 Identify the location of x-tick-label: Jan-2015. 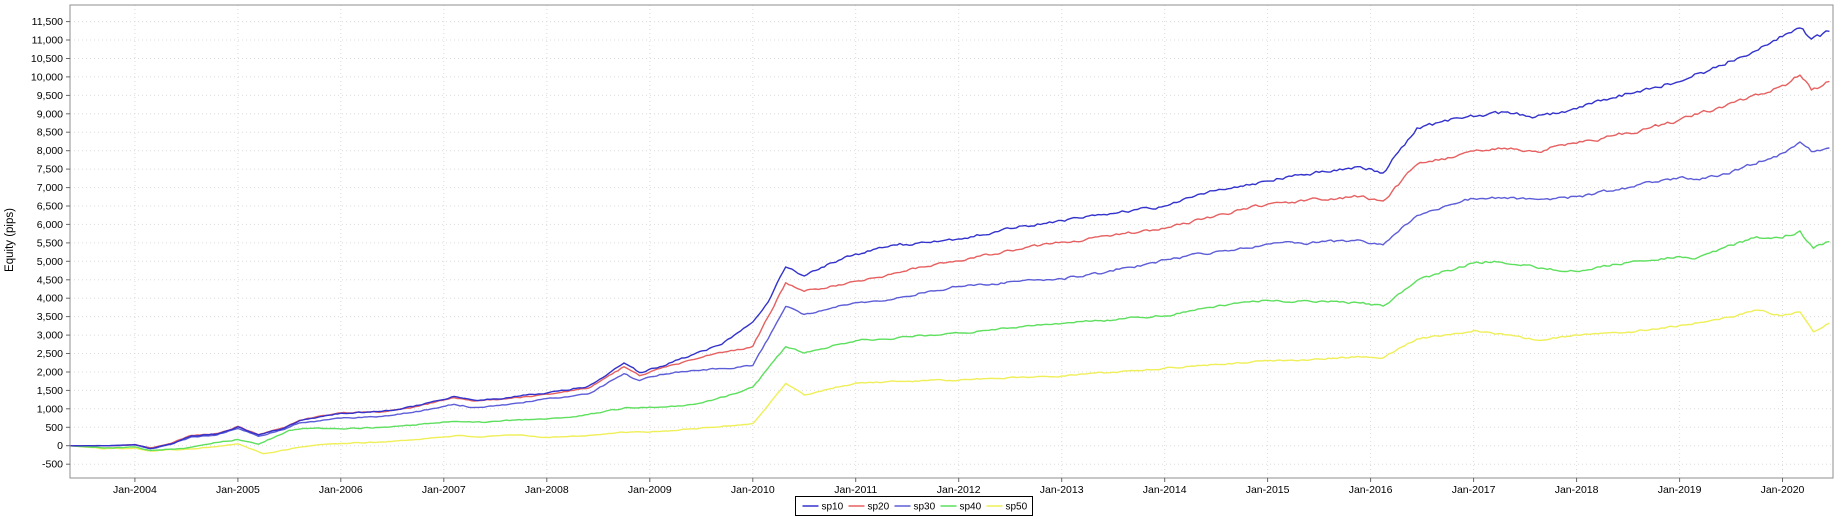
(1268, 490).